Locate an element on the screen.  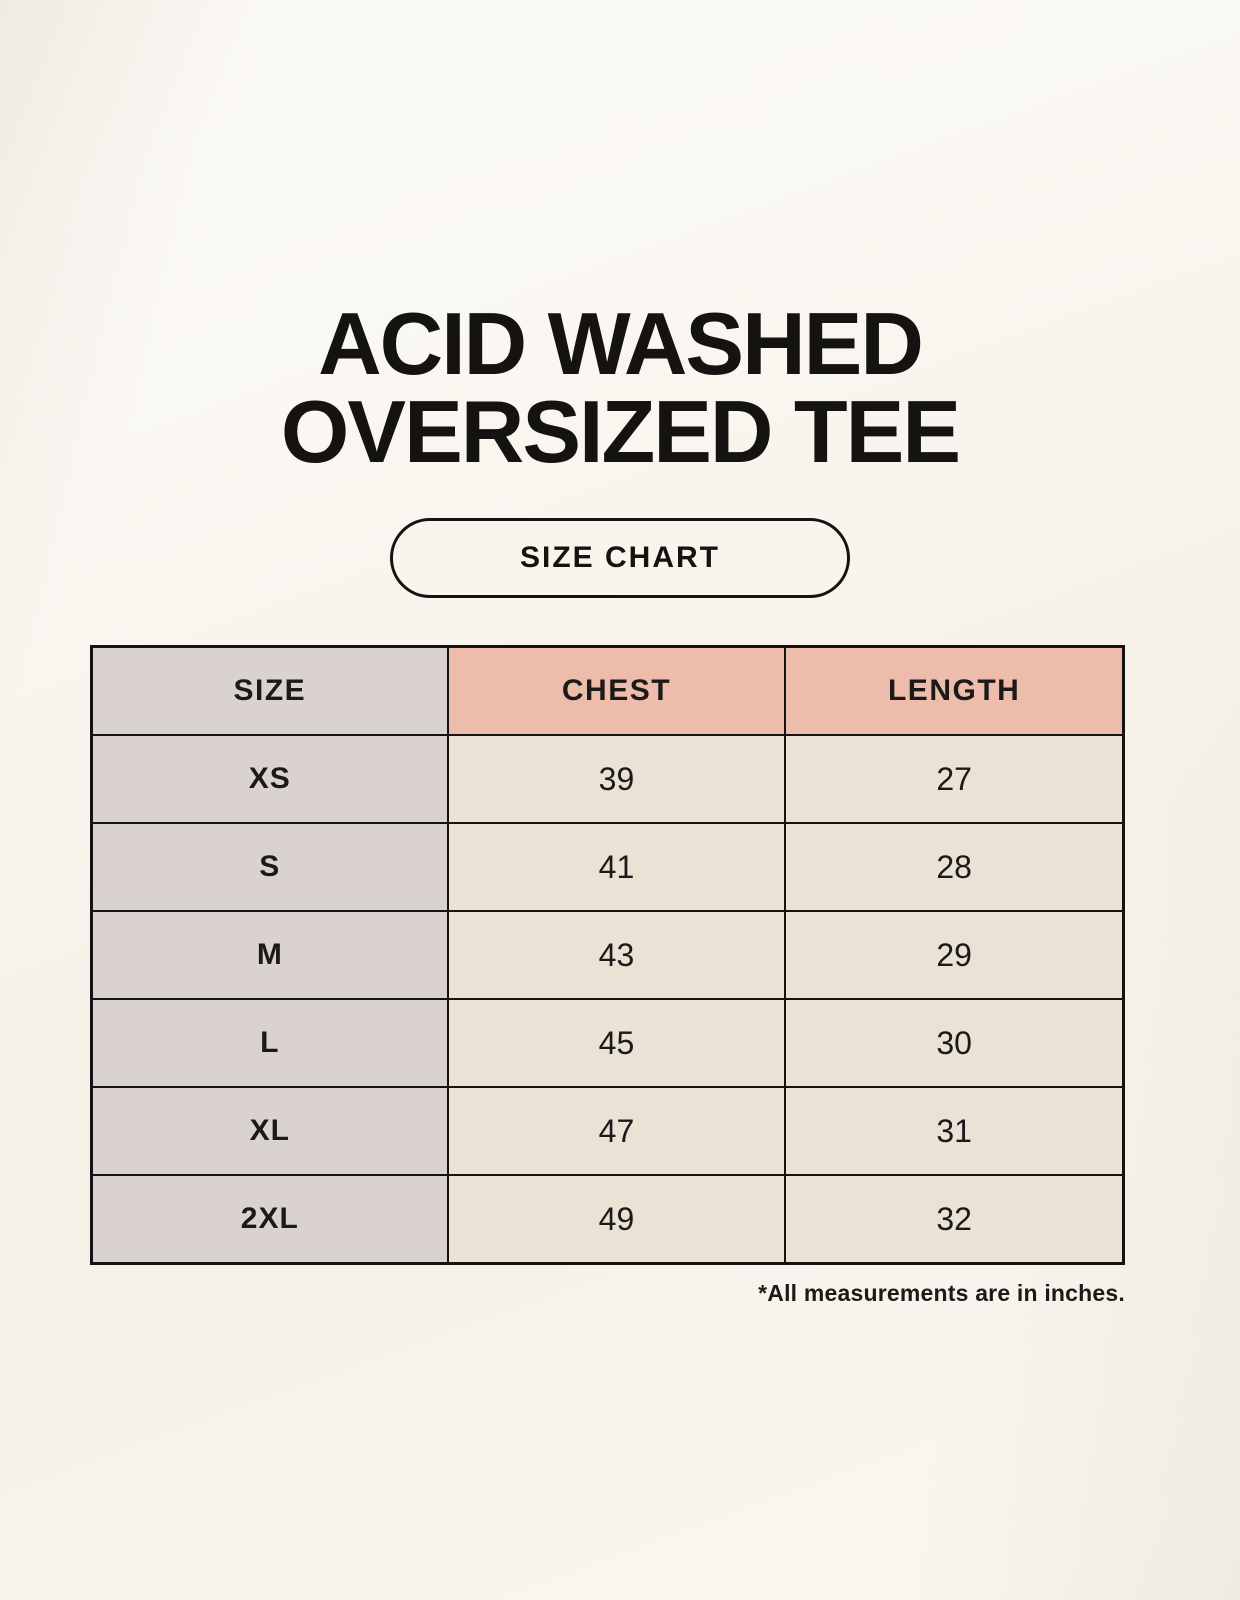
table-row-xs: XS 39 27 is located at coordinates (607, 779).